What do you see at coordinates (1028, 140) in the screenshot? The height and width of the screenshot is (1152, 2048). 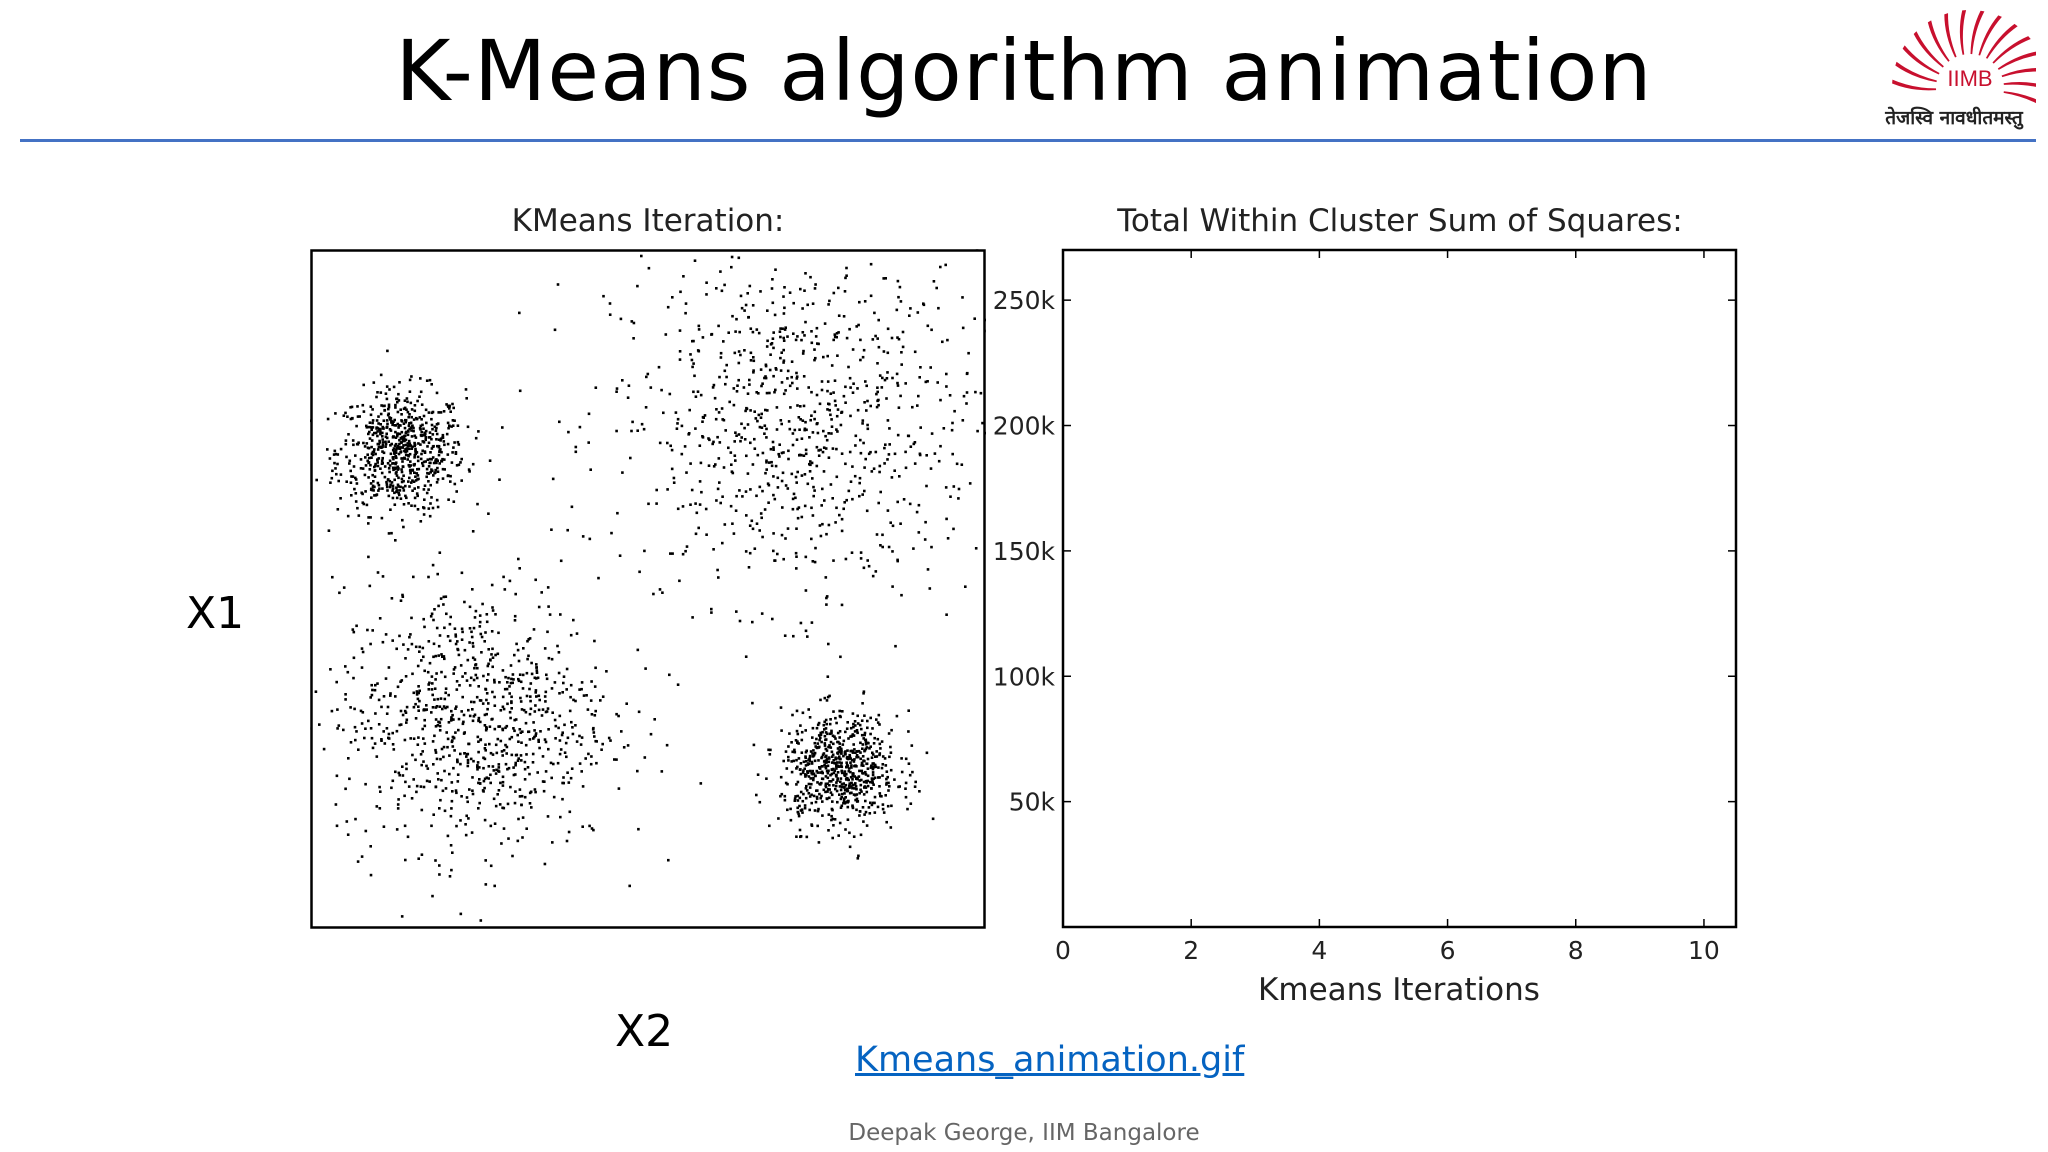 I see `title-underline` at bounding box center [1028, 140].